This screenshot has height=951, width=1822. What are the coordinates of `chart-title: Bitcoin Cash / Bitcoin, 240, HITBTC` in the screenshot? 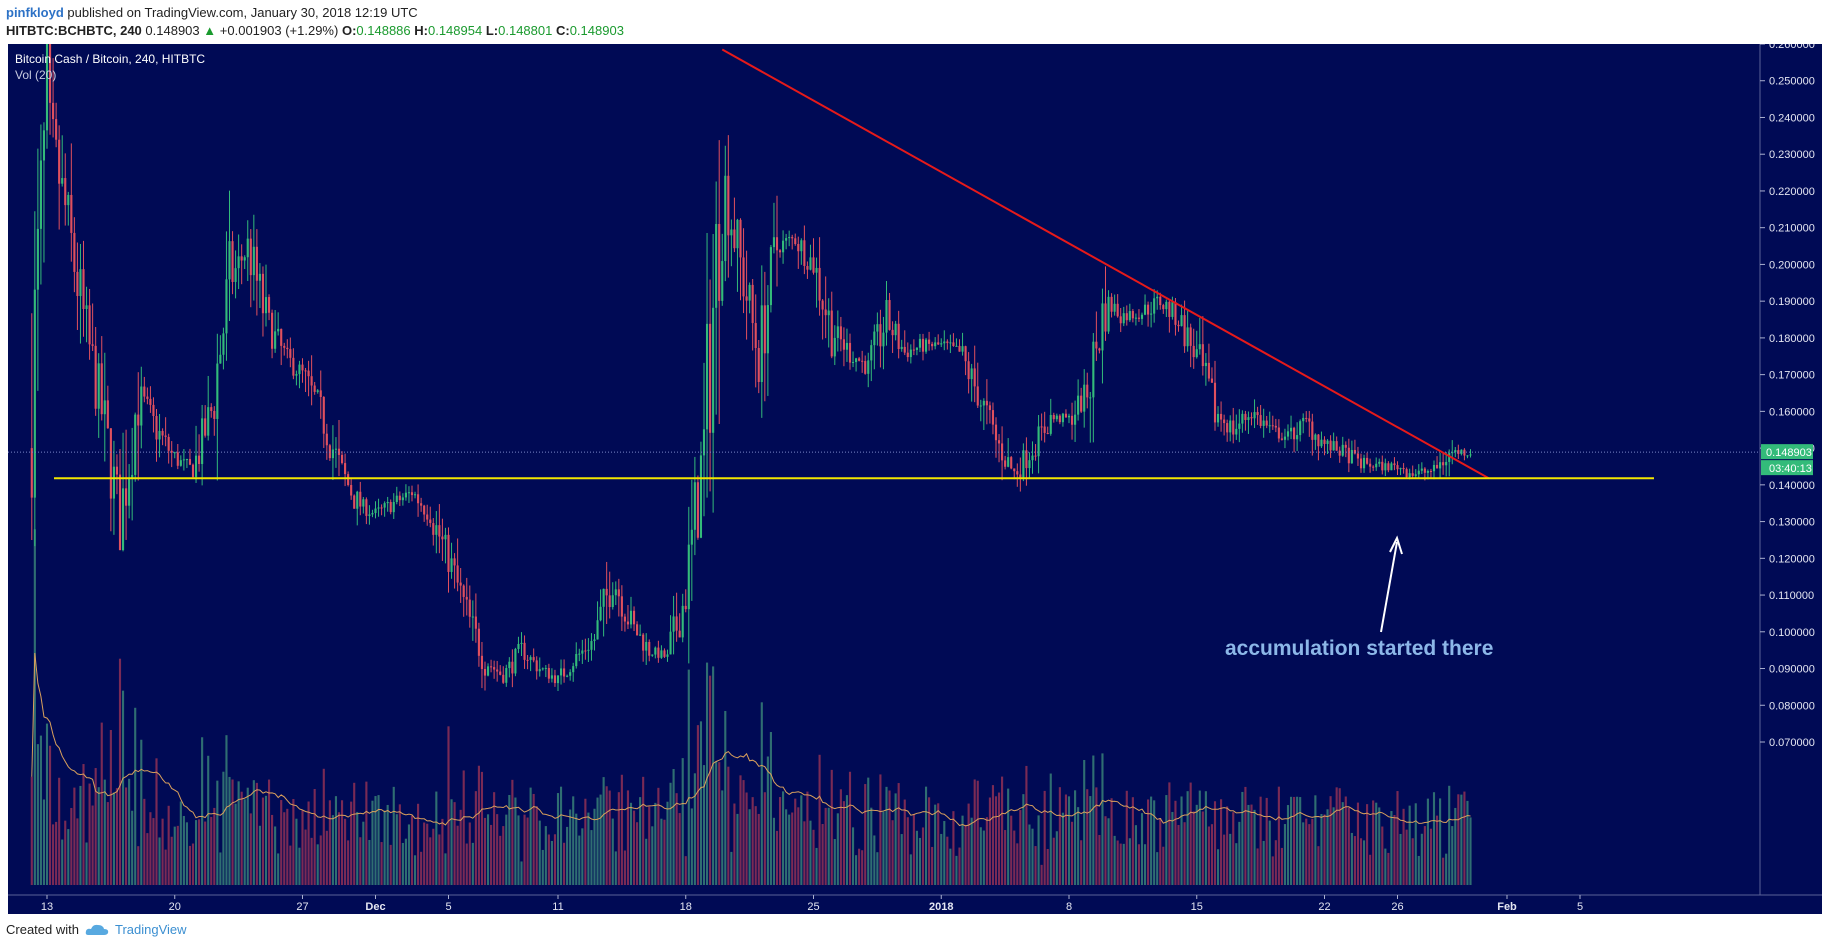 It's located at (110, 59).